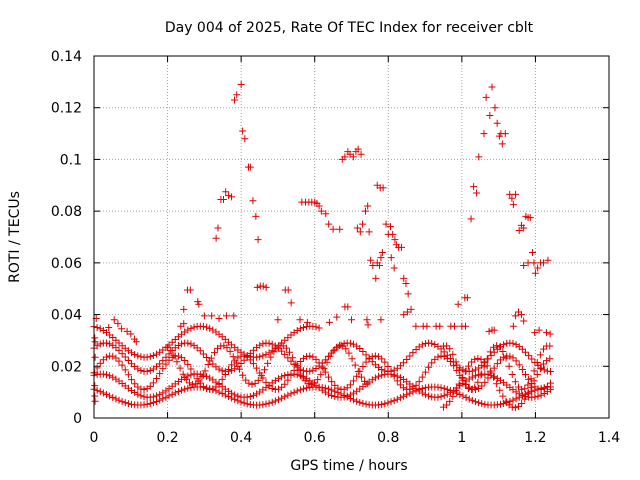 This screenshot has height=480, width=640. I want to click on x-tick-label: 1, so click(461, 438).